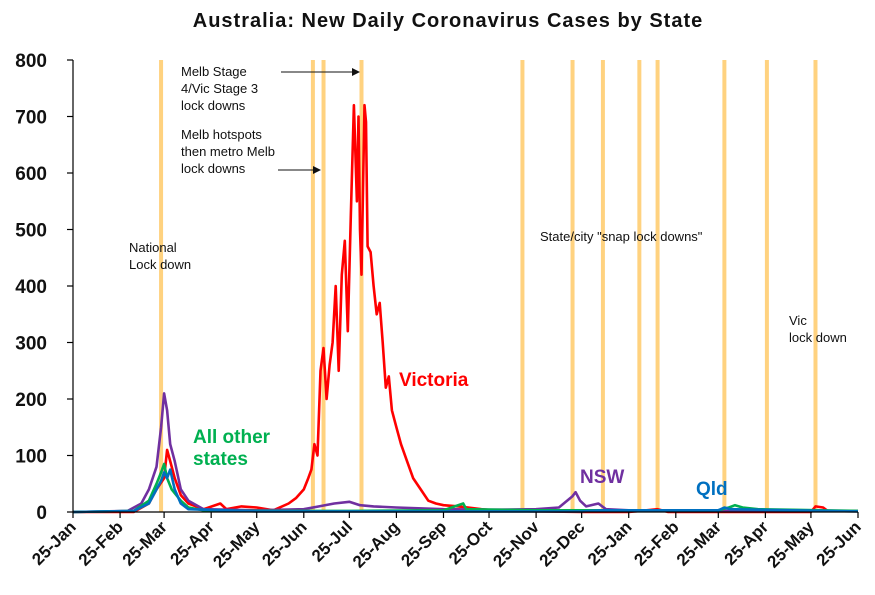 The width and height of the screenshot is (875, 595). I want to click on annotation-1: National Lock down, so click(160, 256).